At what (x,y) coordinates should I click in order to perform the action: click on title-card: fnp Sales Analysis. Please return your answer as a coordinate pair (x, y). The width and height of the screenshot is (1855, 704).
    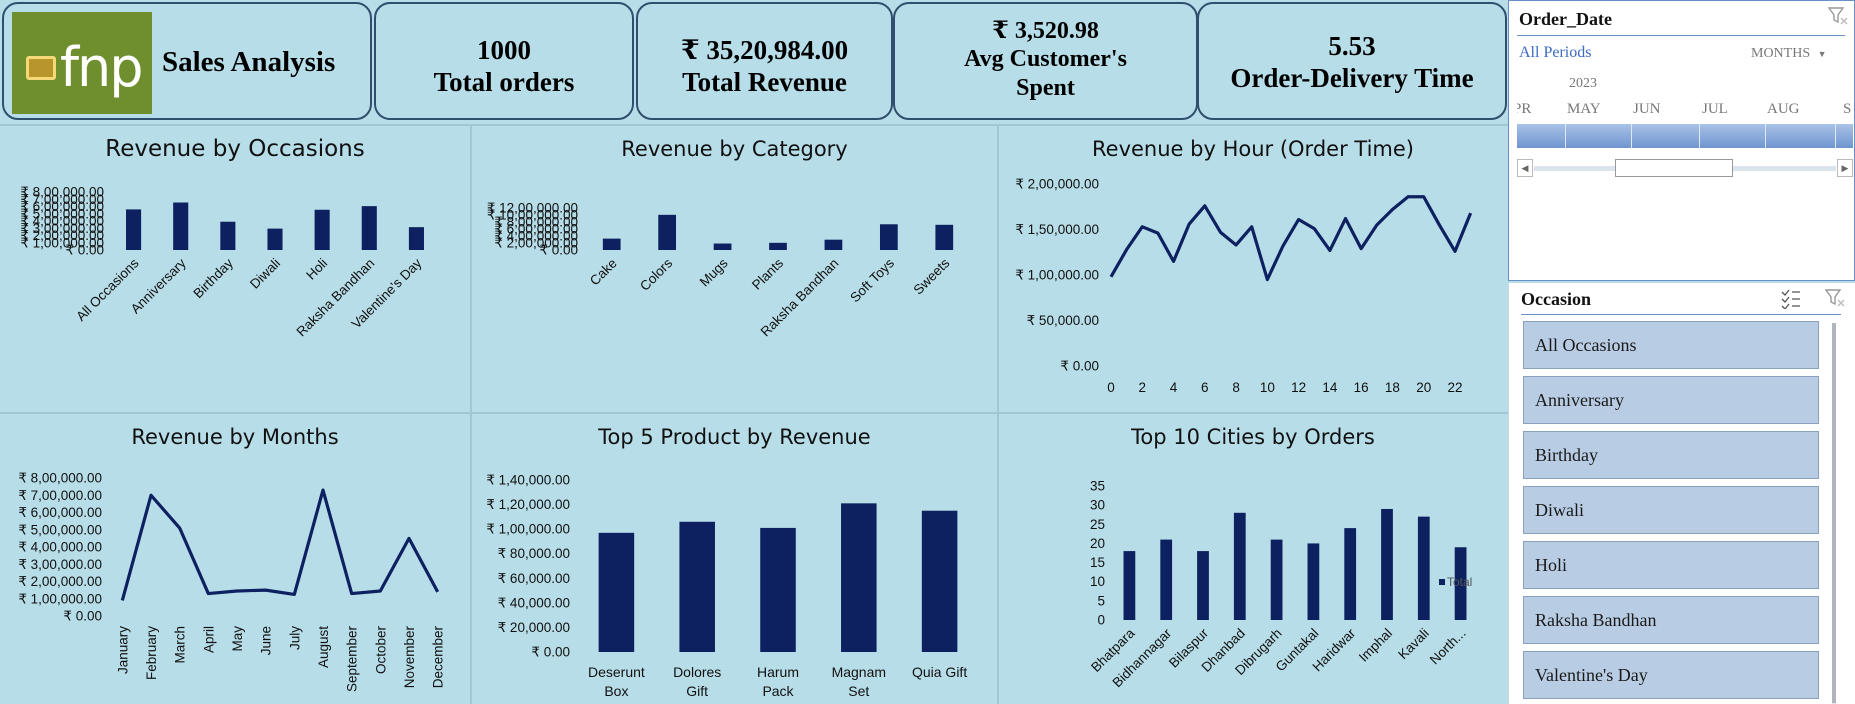
    Looking at the image, I should click on (187, 61).